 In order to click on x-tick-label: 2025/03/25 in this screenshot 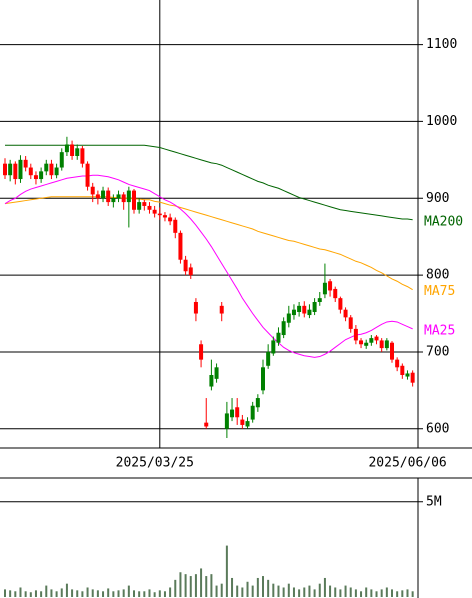, I will do `click(155, 463)`.